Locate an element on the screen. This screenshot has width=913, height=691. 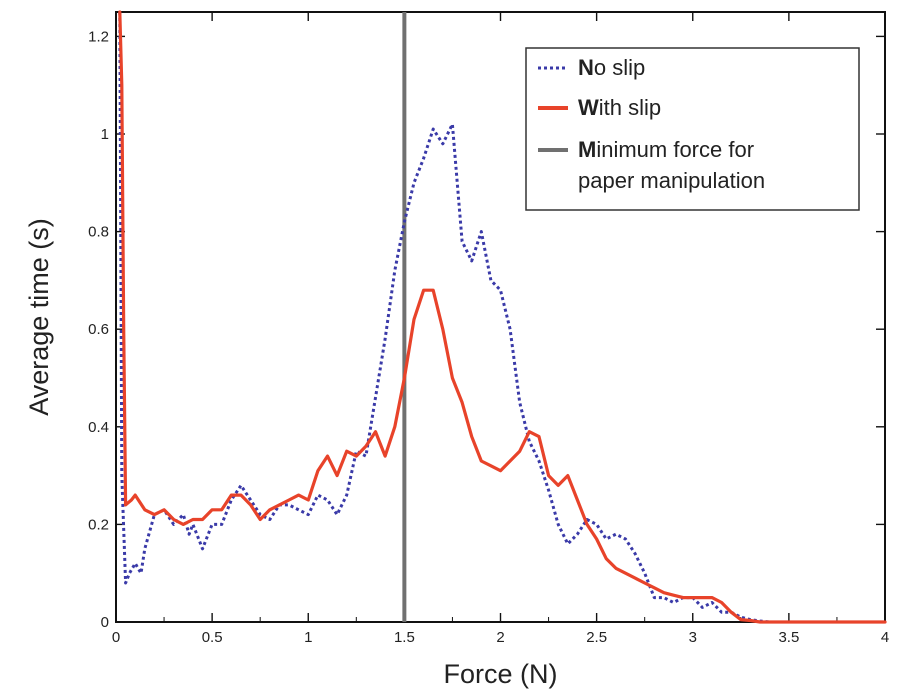
x-tick-label: 2.5 is located at coordinates (596, 637).